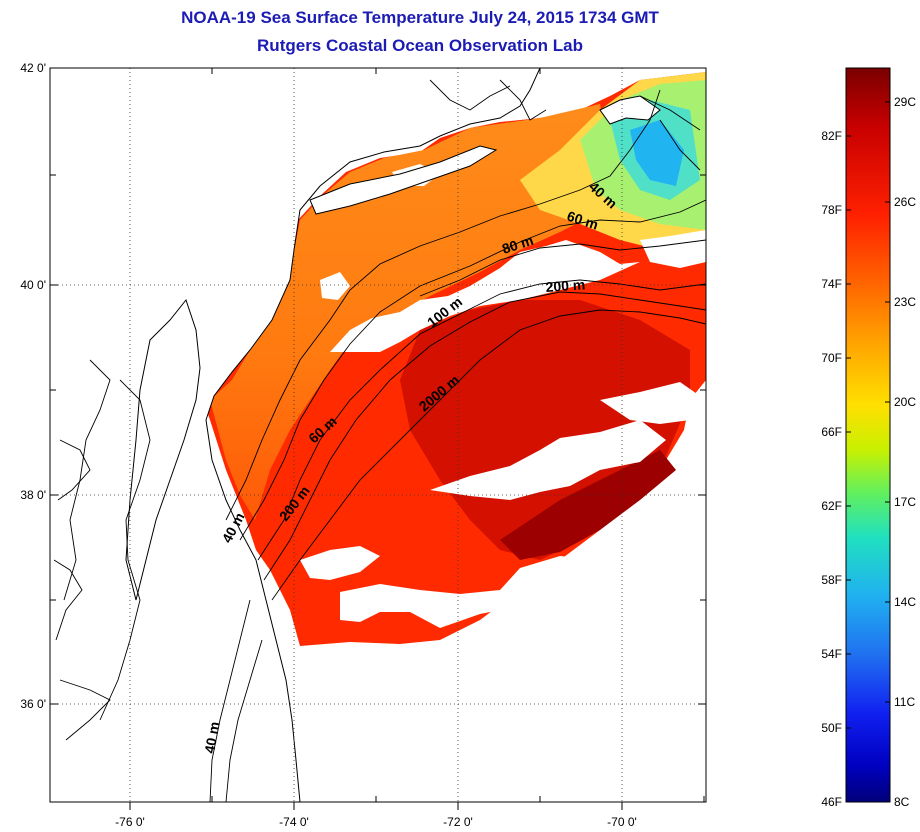 This screenshot has height=832, width=920. I want to click on map-title-line2: Rutgers Coastal Ocean Observation Lab, so click(420, 45).